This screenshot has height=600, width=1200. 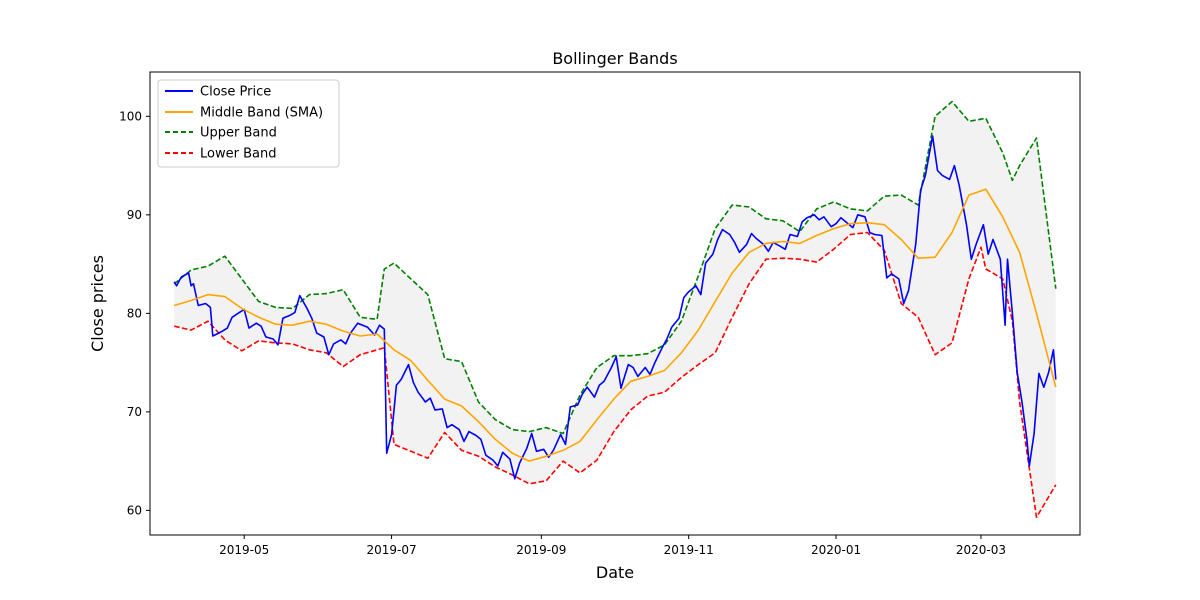 I want to click on y-tick-label-70: 70, so click(x=134, y=412).